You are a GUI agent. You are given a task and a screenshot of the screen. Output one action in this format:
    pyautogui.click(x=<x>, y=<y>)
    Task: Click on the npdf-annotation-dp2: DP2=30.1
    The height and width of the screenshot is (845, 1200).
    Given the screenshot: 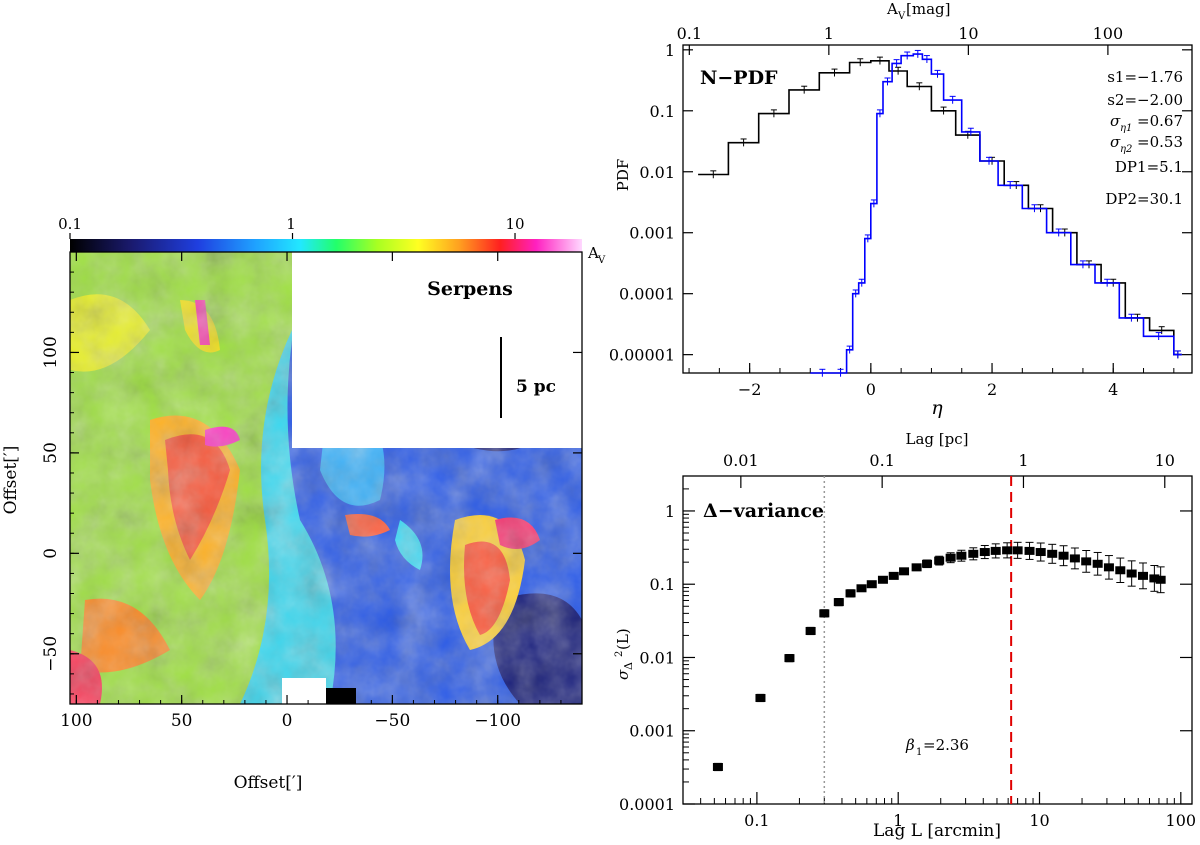 What is the action you would take?
    pyautogui.click(x=1144, y=199)
    